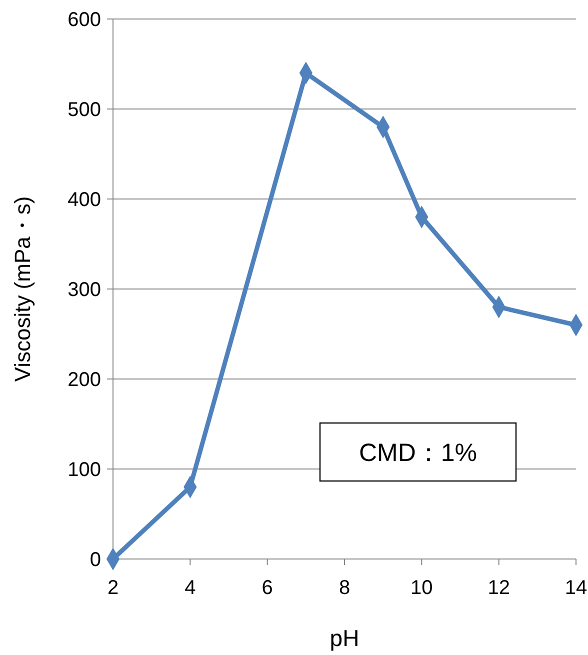 This screenshot has width=588, height=655. Describe the element at coordinates (576, 588) in the screenshot. I see `x-tick-label: 14` at that location.